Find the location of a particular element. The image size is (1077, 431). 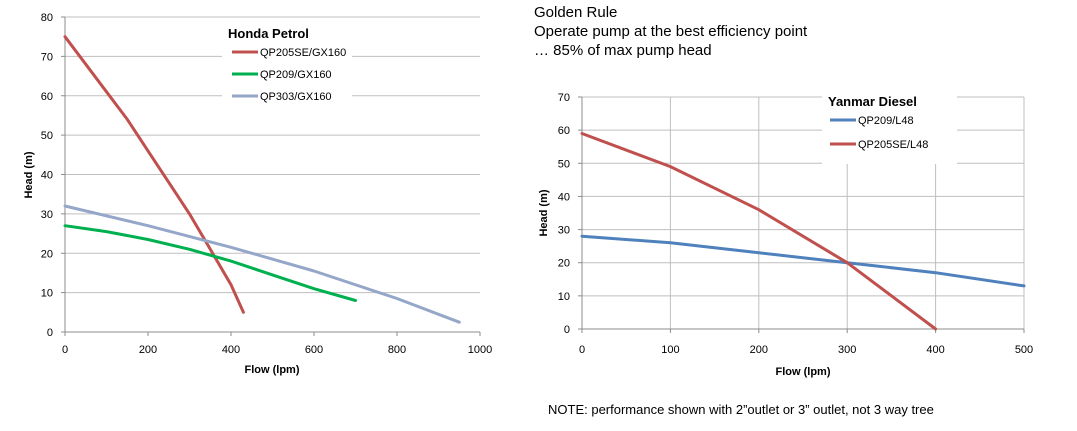

golden-rule-line2: … 85% of max pump head is located at coordinates (623, 50).